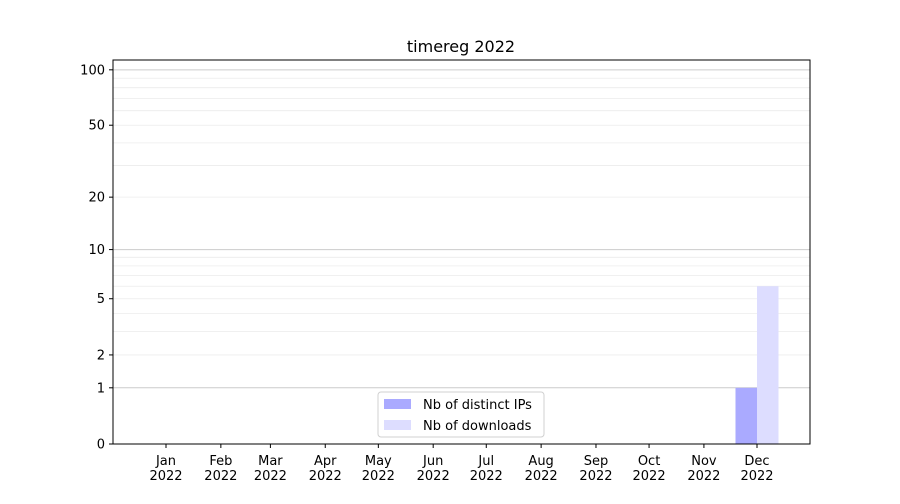 The width and height of the screenshot is (900, 504). I want to click on x-tick-label: Dec, so click(756, 461).